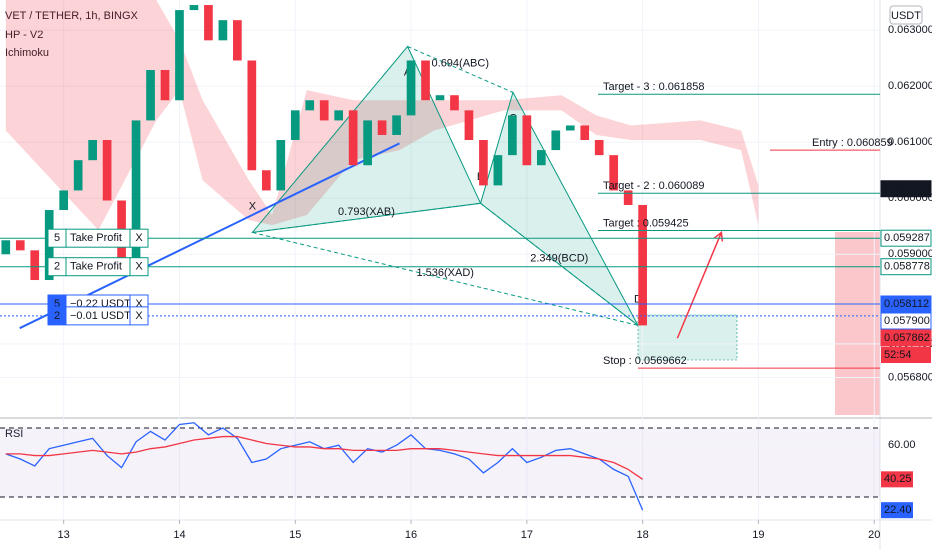 Image resolution: width=932 pixels, height=550 pixels. What do you see at coordinates (643, 535) in the screenshot?
I see `x-tick-label: 18` at bounding box center [643, 535].